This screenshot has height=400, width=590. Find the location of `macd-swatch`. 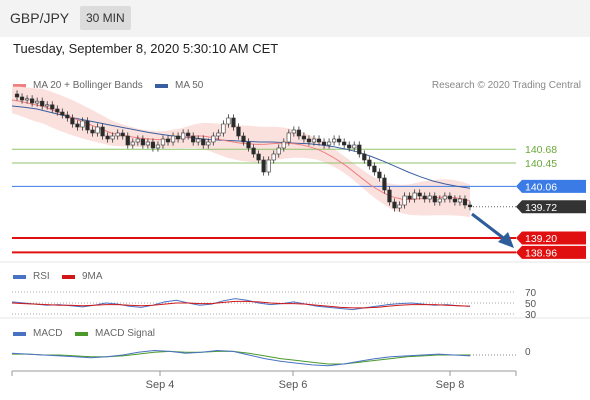

macd-swatch is located at coordinates (19, 334).